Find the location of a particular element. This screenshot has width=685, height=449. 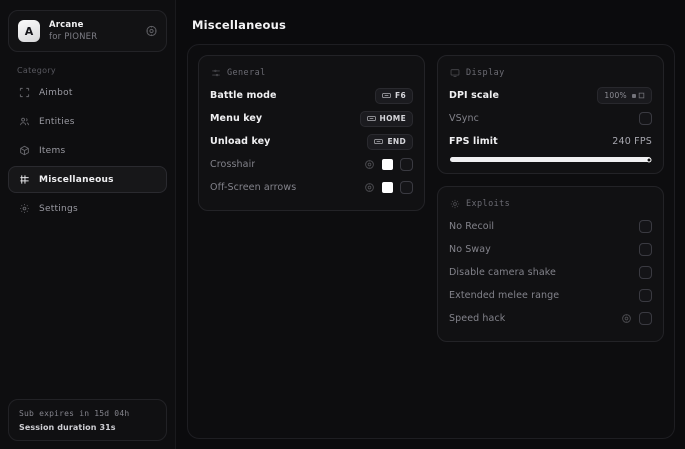

row-label: VSync is located at coordinates (464, 118).